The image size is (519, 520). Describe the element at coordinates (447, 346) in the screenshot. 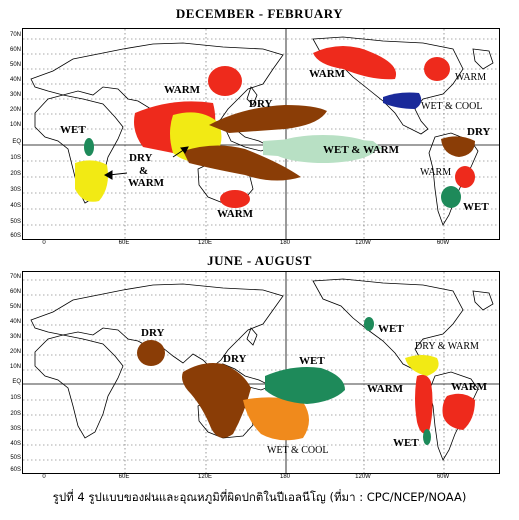

I see `region-label: DRY & WARM` at that location.